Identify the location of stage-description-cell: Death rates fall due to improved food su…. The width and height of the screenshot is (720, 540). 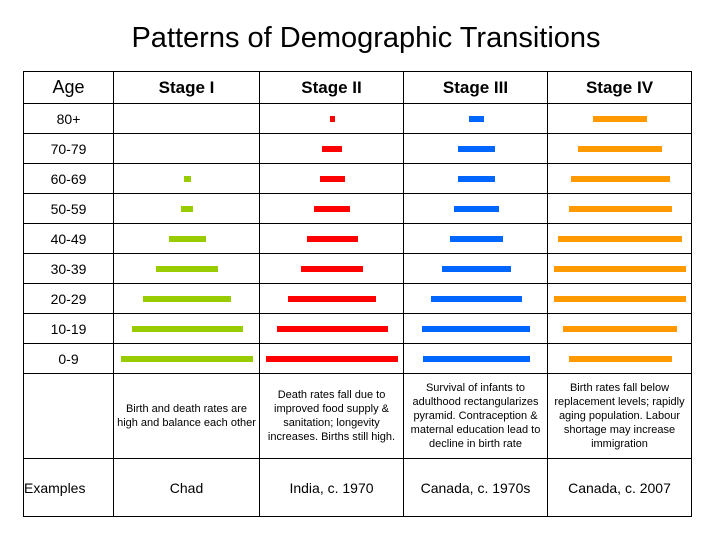
(331, 416).